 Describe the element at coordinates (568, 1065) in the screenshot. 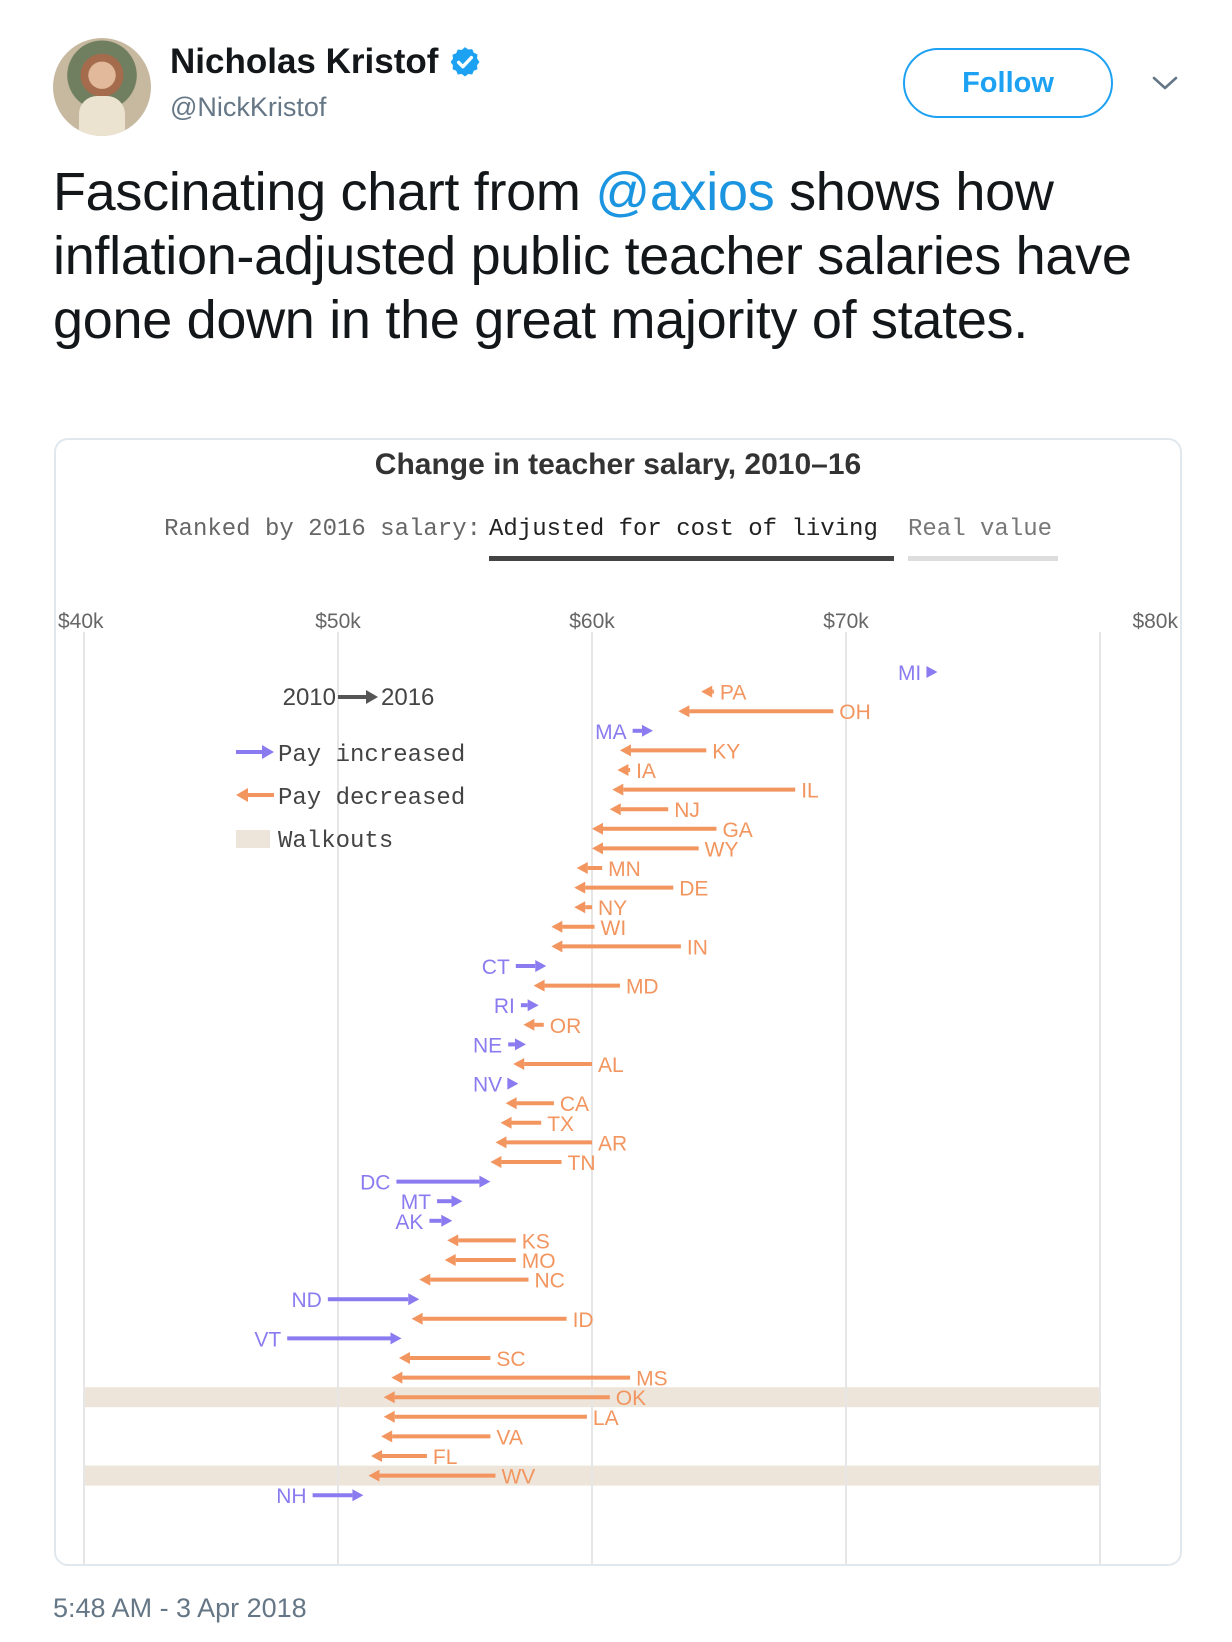

I see `state-arrow: AL` at that location.